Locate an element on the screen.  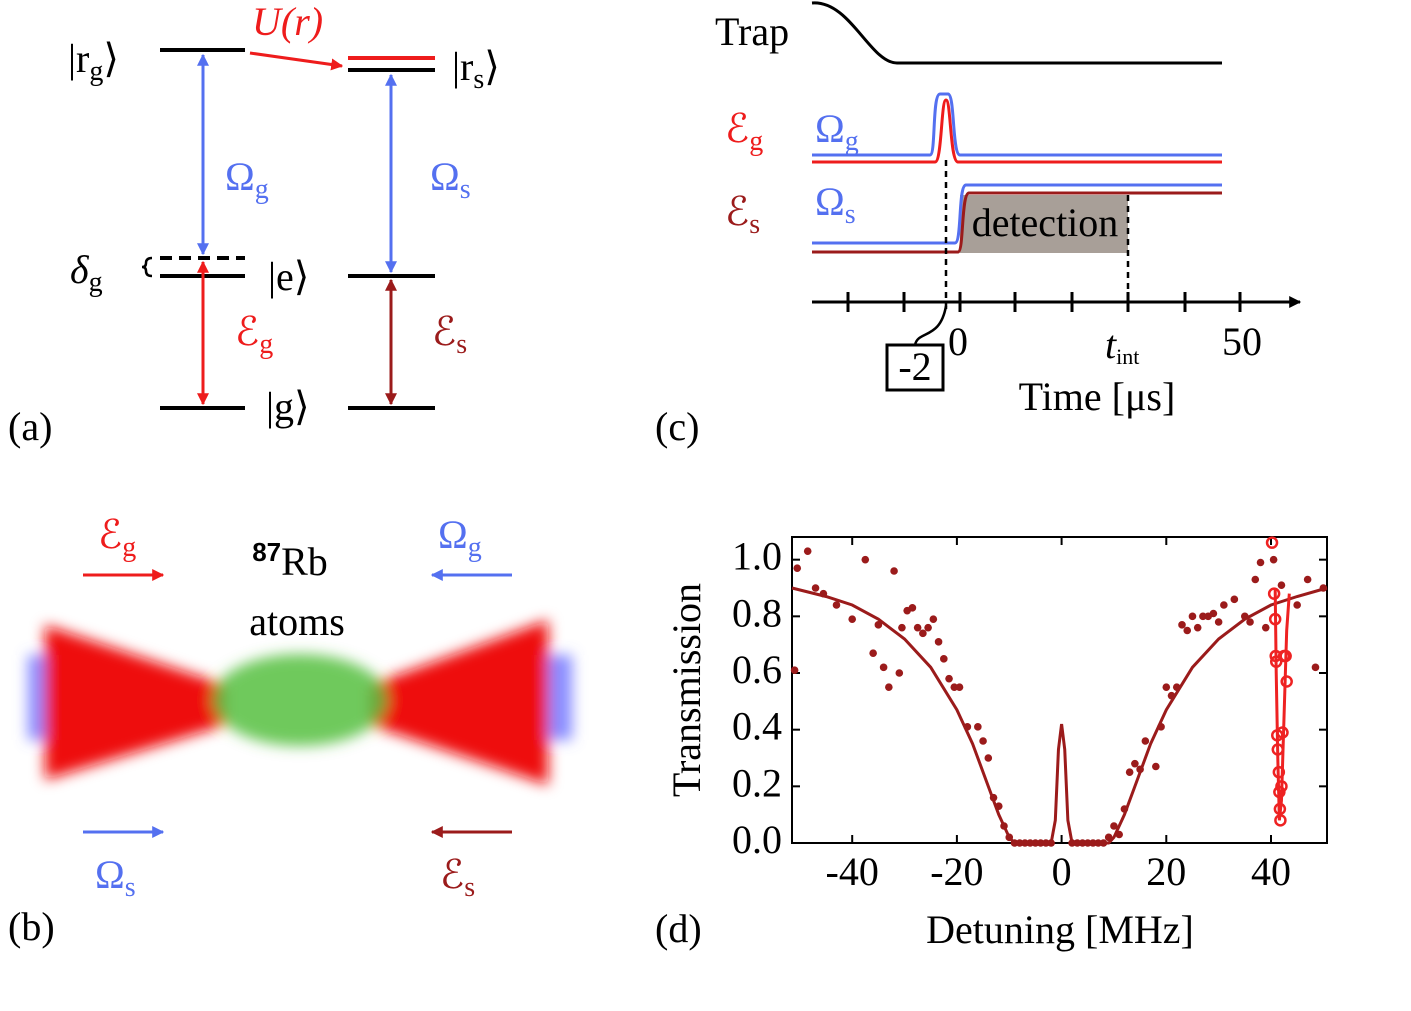
atom-cloud is located at coordinates (300, 700).